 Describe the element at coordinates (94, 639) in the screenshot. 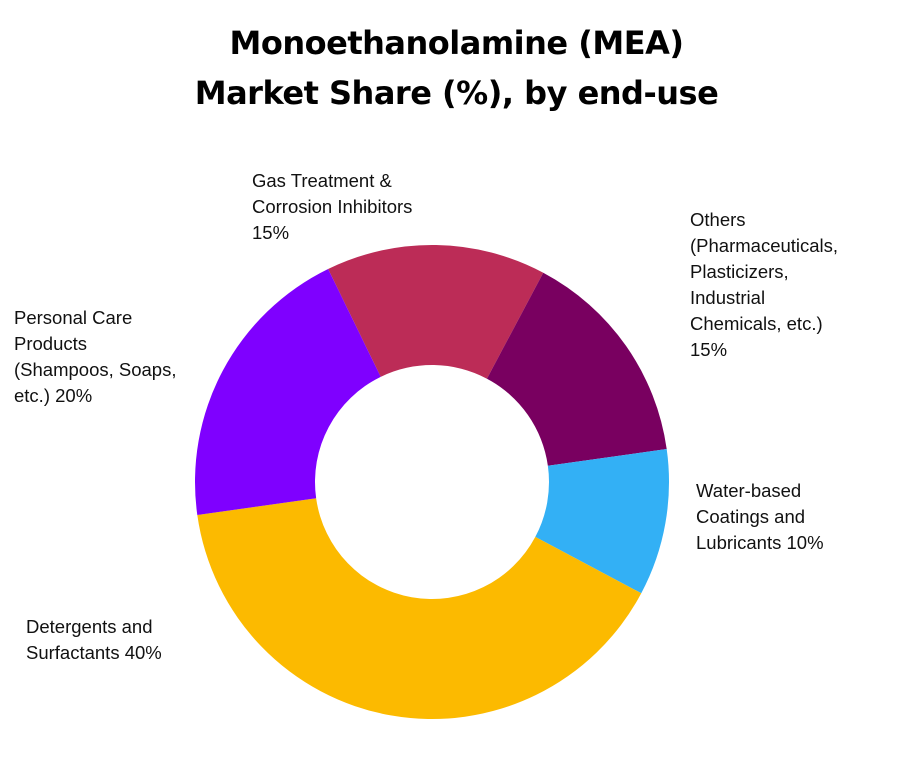

I see `label-detergents: Detergents and Surfactants 40%` at that location.